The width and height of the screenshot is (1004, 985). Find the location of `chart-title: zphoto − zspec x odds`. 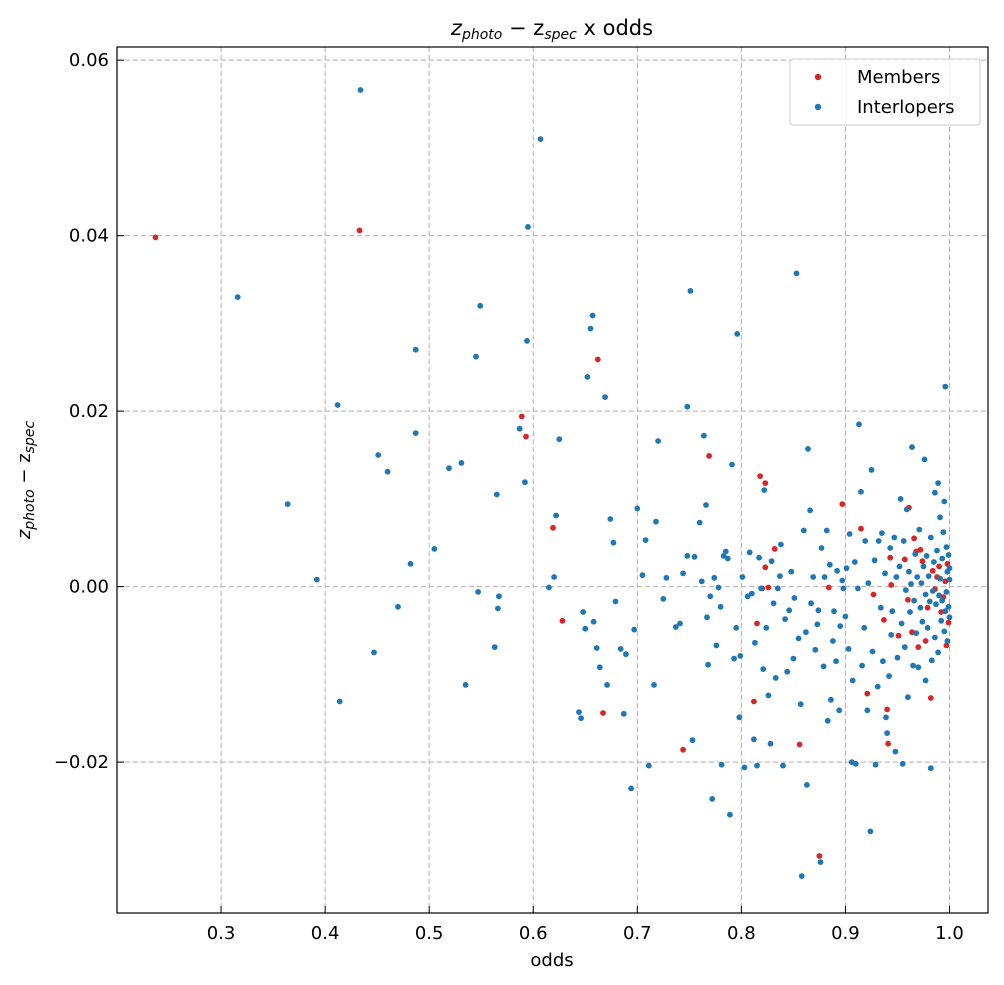

chart-title: zphoto − zspec x odds is located at coordinates (551, 29).